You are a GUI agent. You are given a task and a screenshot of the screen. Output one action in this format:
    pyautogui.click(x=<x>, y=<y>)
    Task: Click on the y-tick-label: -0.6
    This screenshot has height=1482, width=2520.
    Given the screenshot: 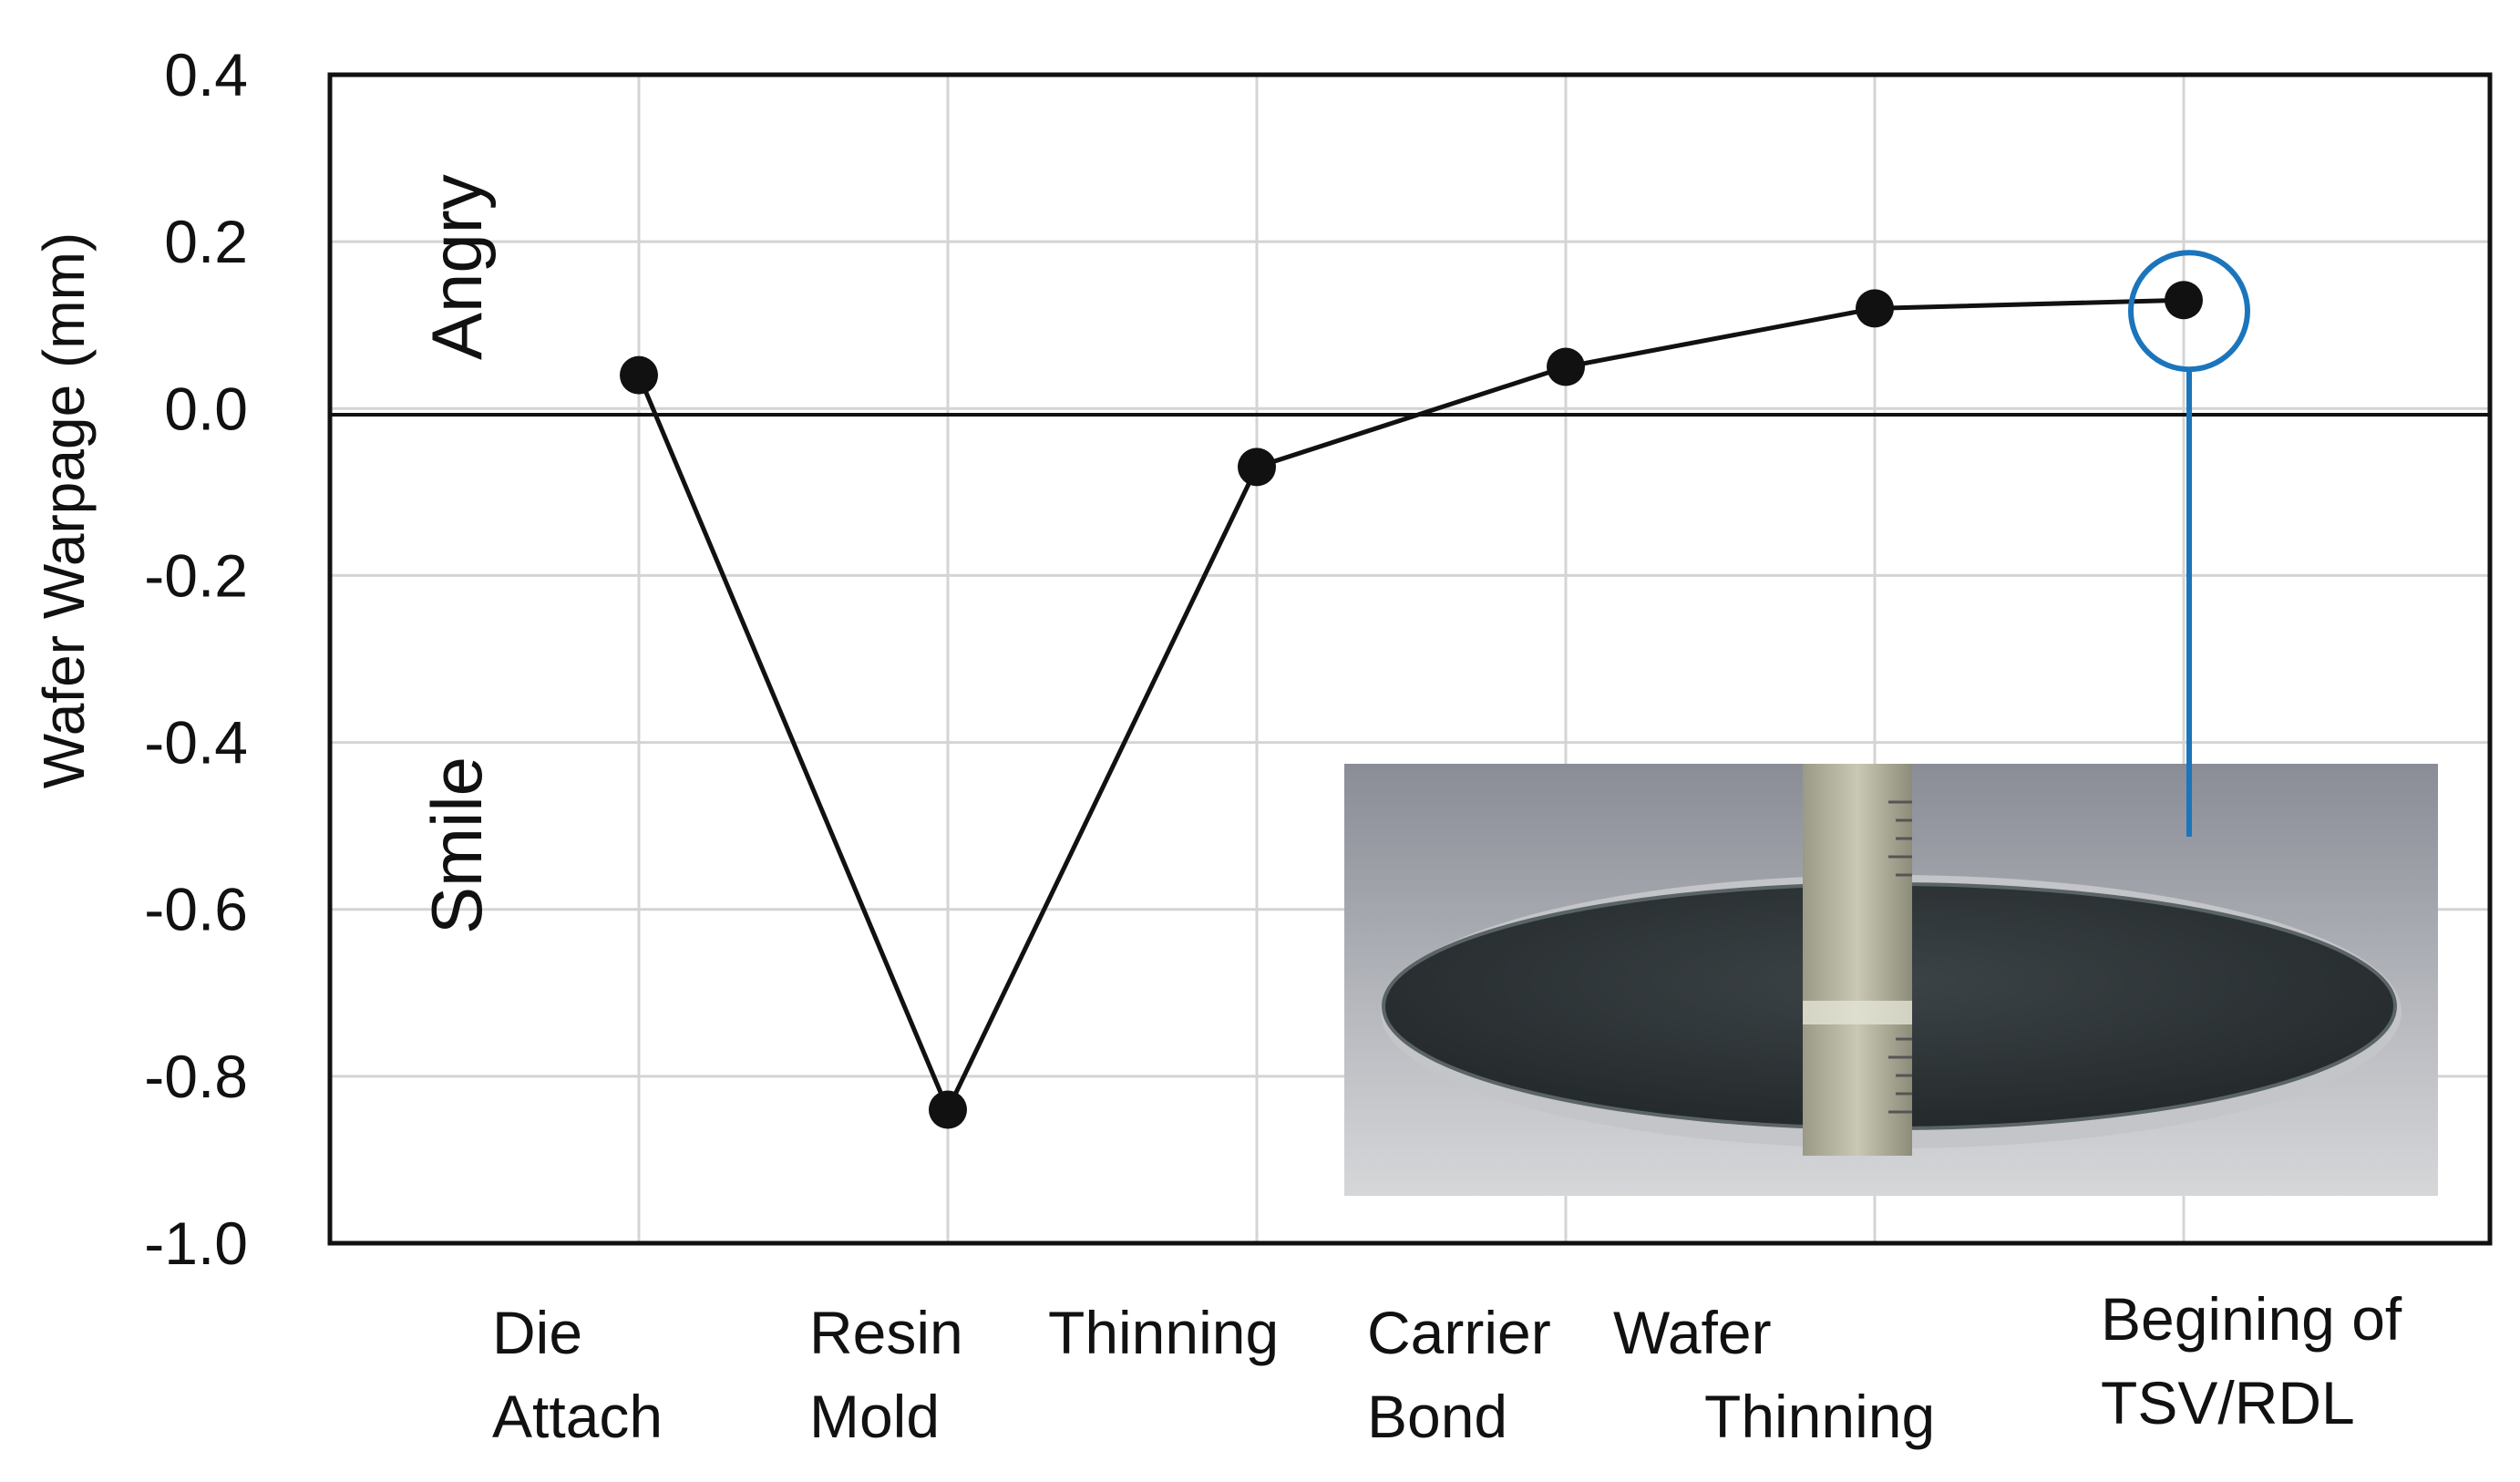 What is the action you would take?
    pyautogui.click(x=196, y=909)
    